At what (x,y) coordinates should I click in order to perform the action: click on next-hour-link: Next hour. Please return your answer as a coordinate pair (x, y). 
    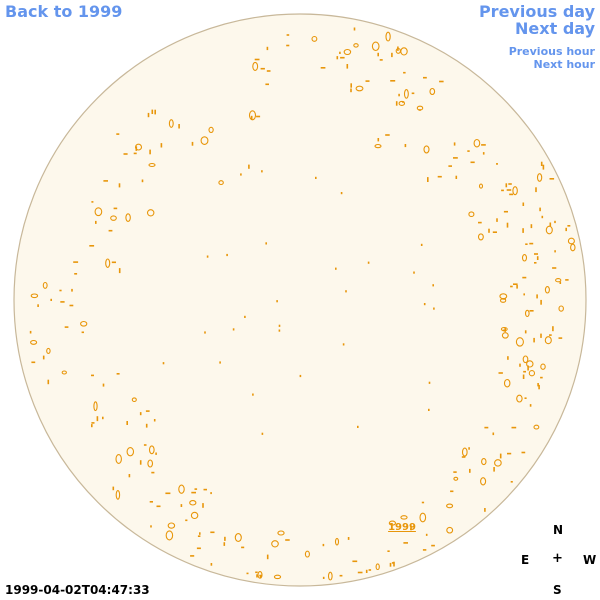
    Looking at the image, I should click on (564, 64).